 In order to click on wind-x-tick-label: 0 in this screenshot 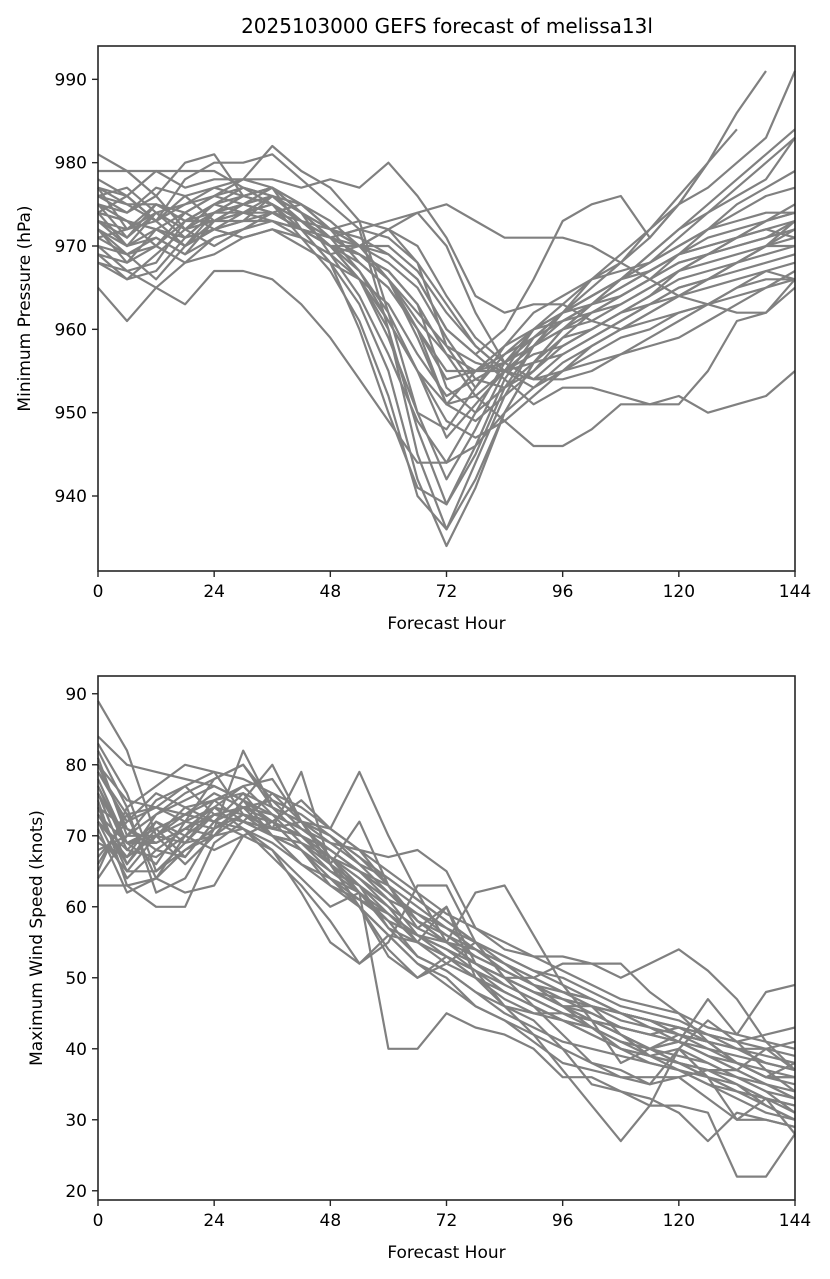, I will do `click(98, 1221)`.